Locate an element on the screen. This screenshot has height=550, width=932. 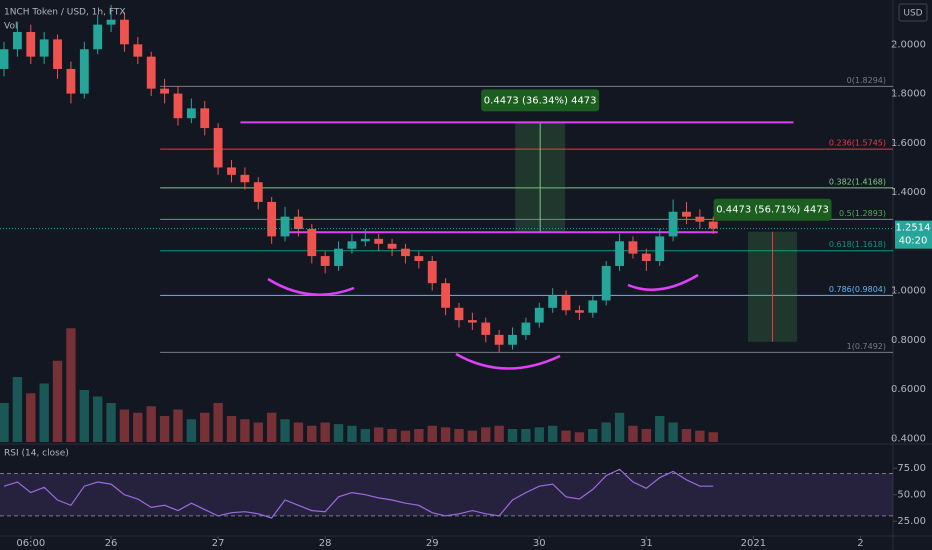
last-price-box is located at coordinates (913, 234).